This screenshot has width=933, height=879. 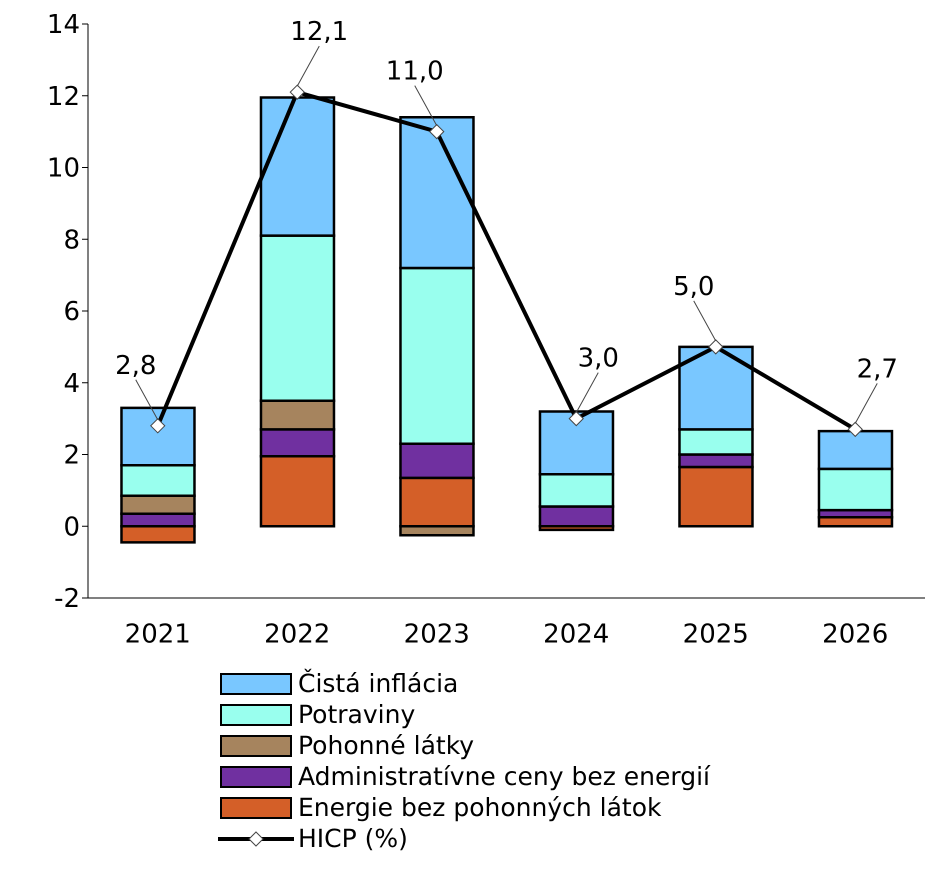 I want to click on legend-label: Administratívne ceny bez energií, so click(x=504, y=776).